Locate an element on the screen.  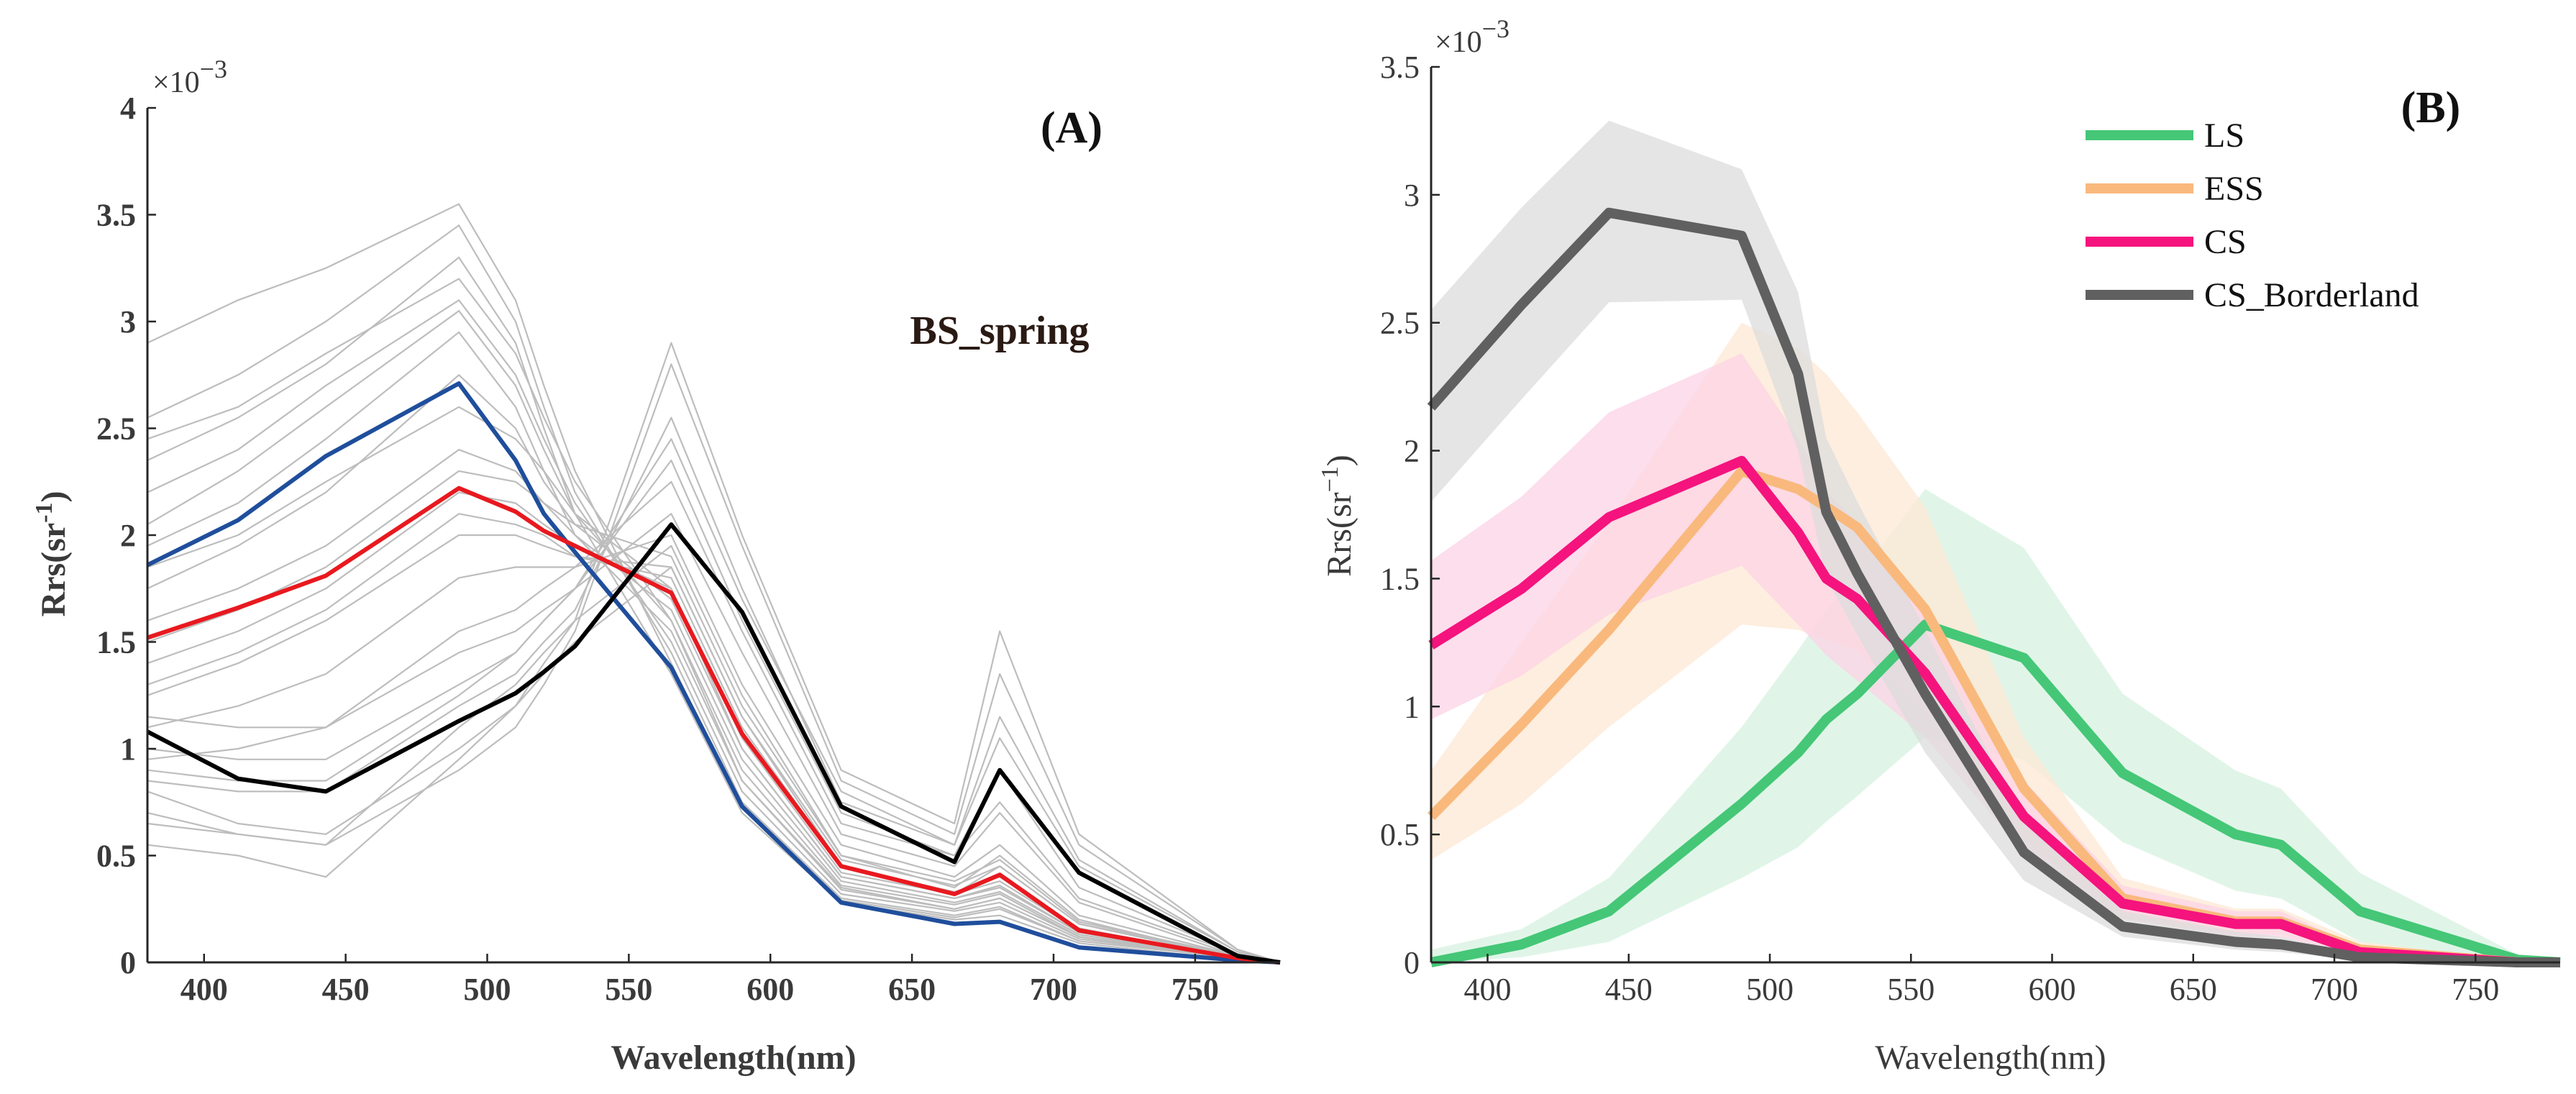
legend-label: LS is located at coordinates (2224, 136).